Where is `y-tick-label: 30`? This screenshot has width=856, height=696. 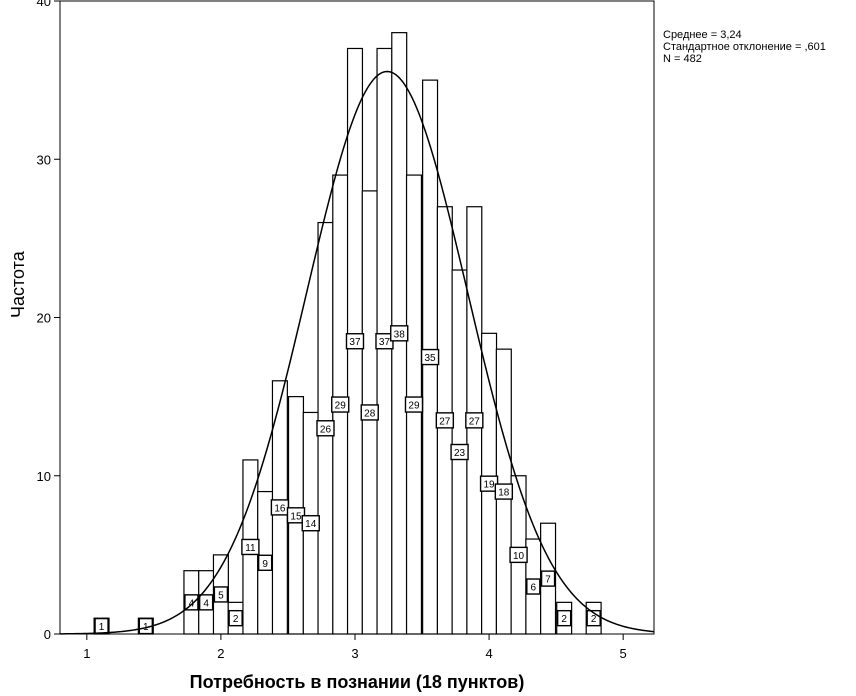
y-tick-label: 30 is located at coordinates (44, 159).